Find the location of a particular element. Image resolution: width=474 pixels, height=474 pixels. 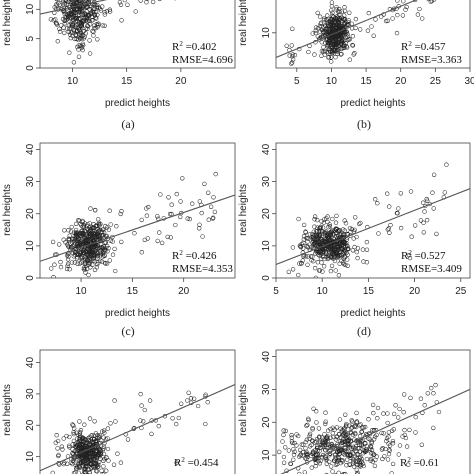

rmse-label: RMSE=3.409 is located at coordinates (431, 269).